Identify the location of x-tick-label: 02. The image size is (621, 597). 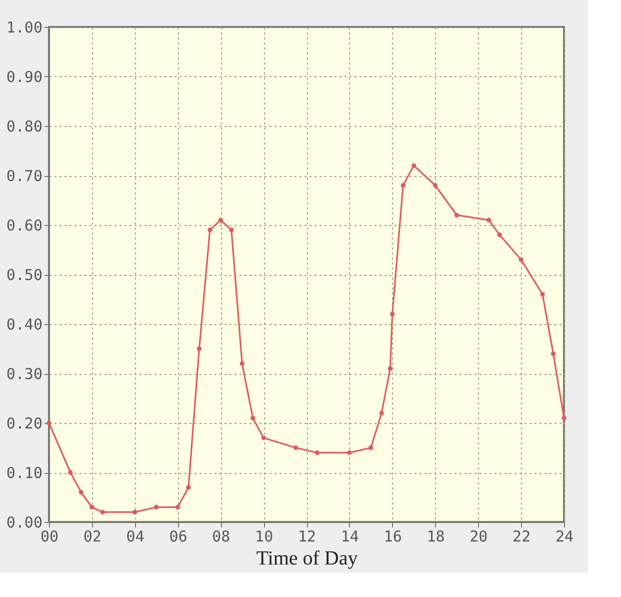
(92, 537).